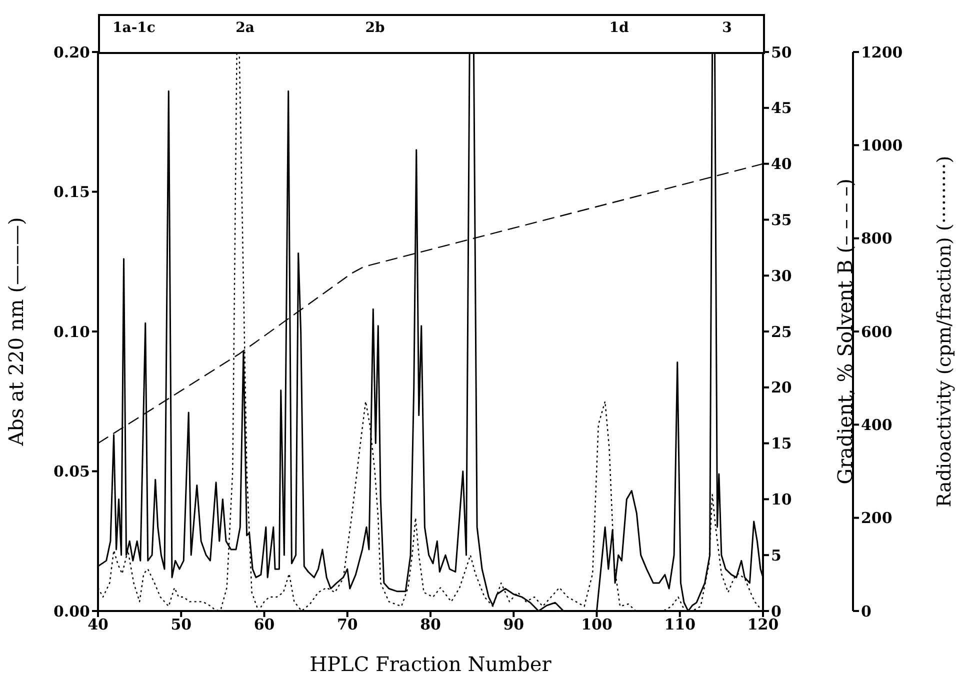  What do you see at coordinates (347, 625) in the screenshot?
I see `x-tick-label: 70` at bounding box center [347, 625].